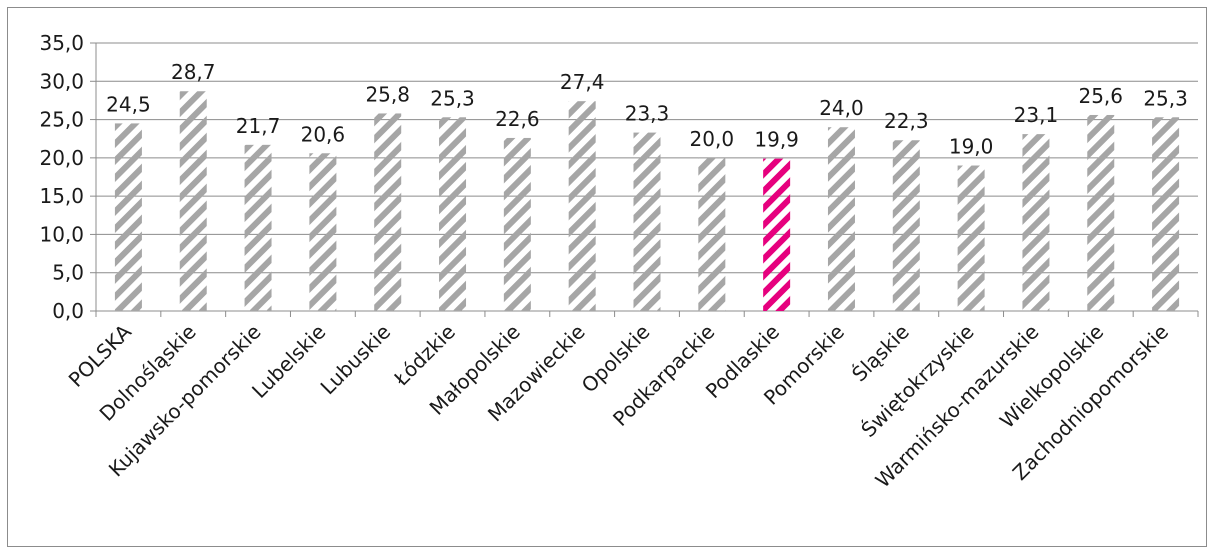 The width and height of the screenshot is (1215, 554). What do you see at coordinates (61, 120) in the screenshot?
I see `y-tick-label: 25,0` at bounding box center [61, 120].